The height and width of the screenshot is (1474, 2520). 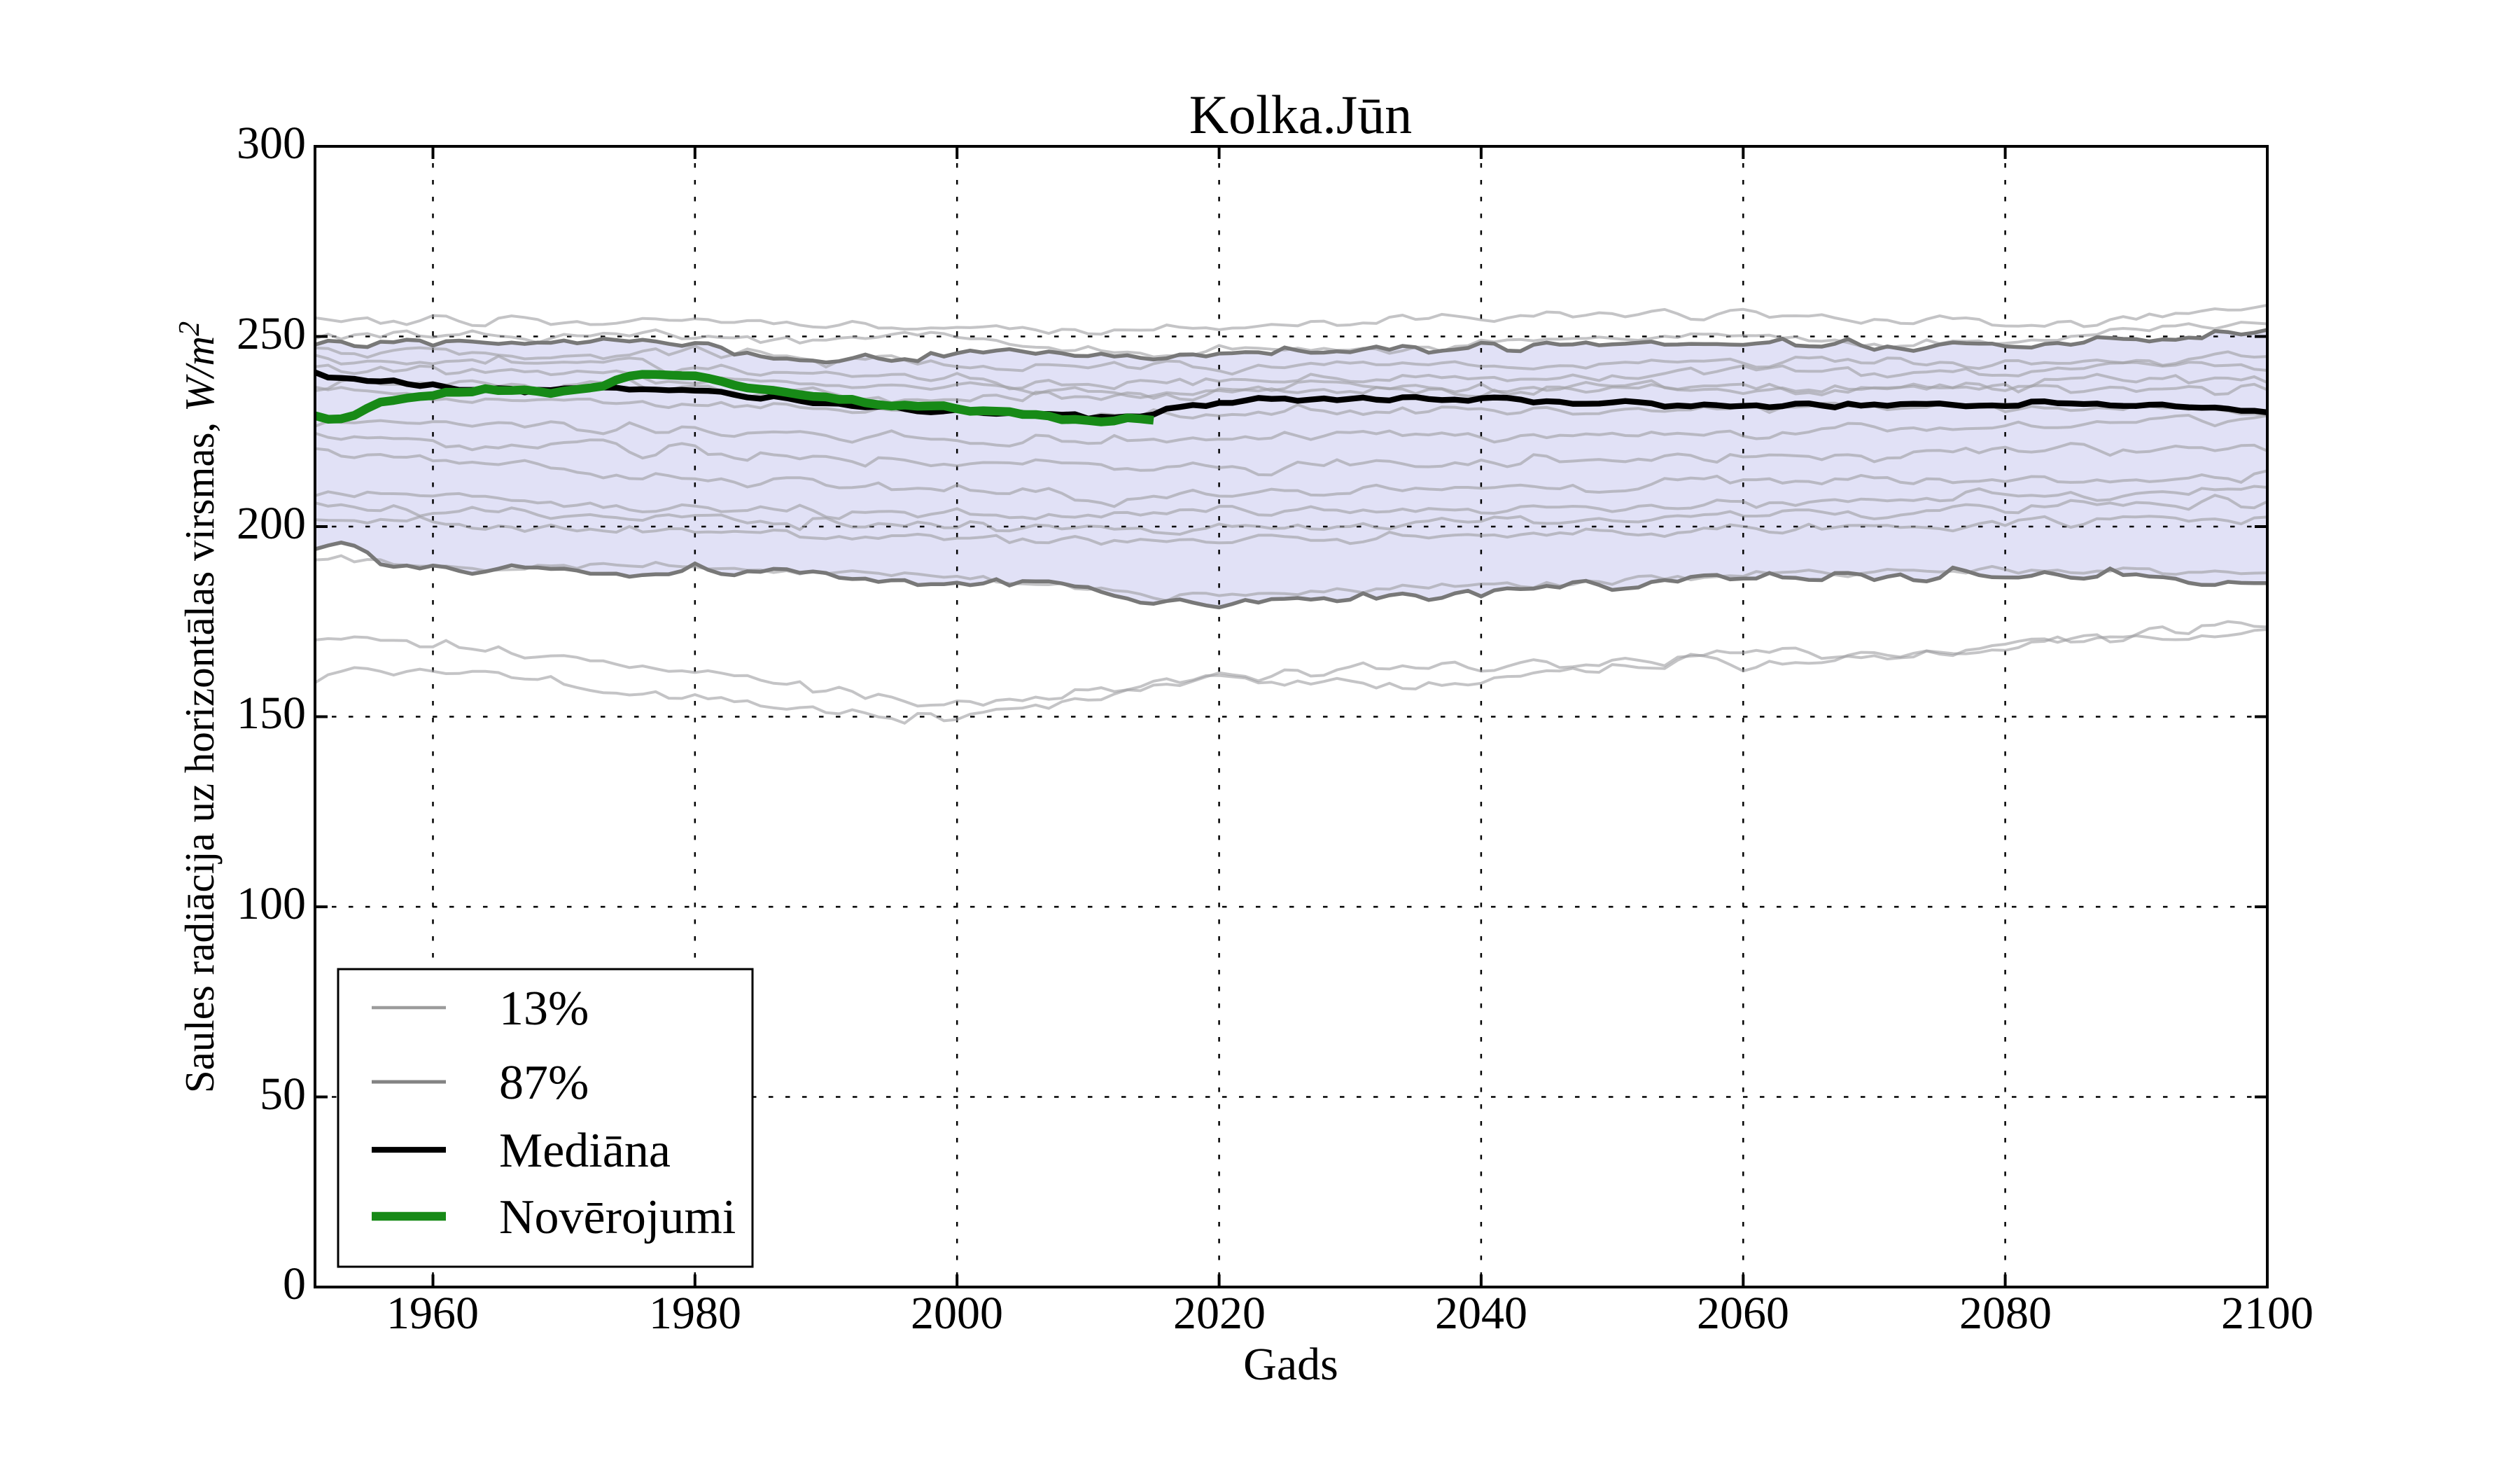 What do you see at coordinates (1219, 1314) in the screenshot?
I see `svg-text: 2020` at bounding box center [1219, 1314].